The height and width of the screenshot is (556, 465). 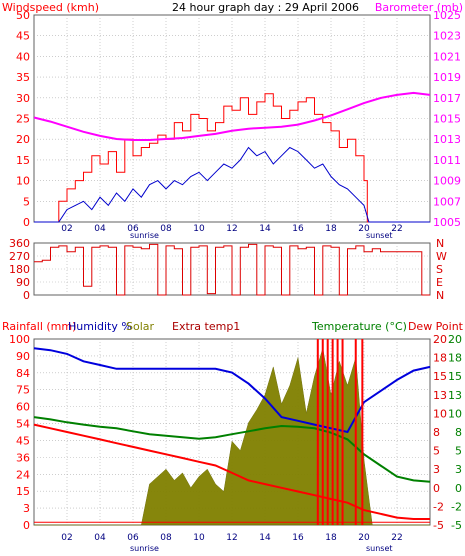 I want to click on barometer-y-tick-1019: 1019, so click(x=447, y=77).